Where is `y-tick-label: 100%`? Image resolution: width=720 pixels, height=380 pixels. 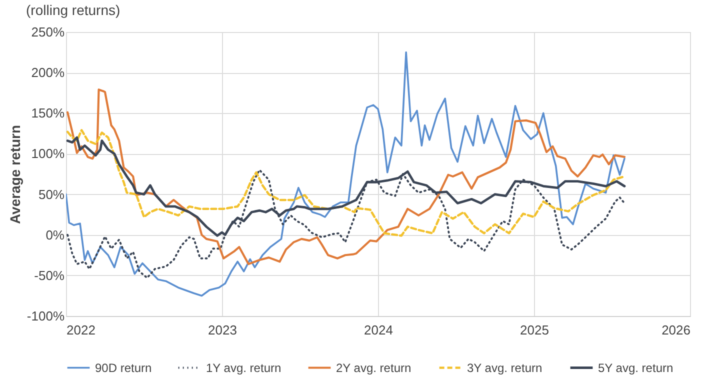 y-tick-label: 100% is located at coordinates (48, 154).